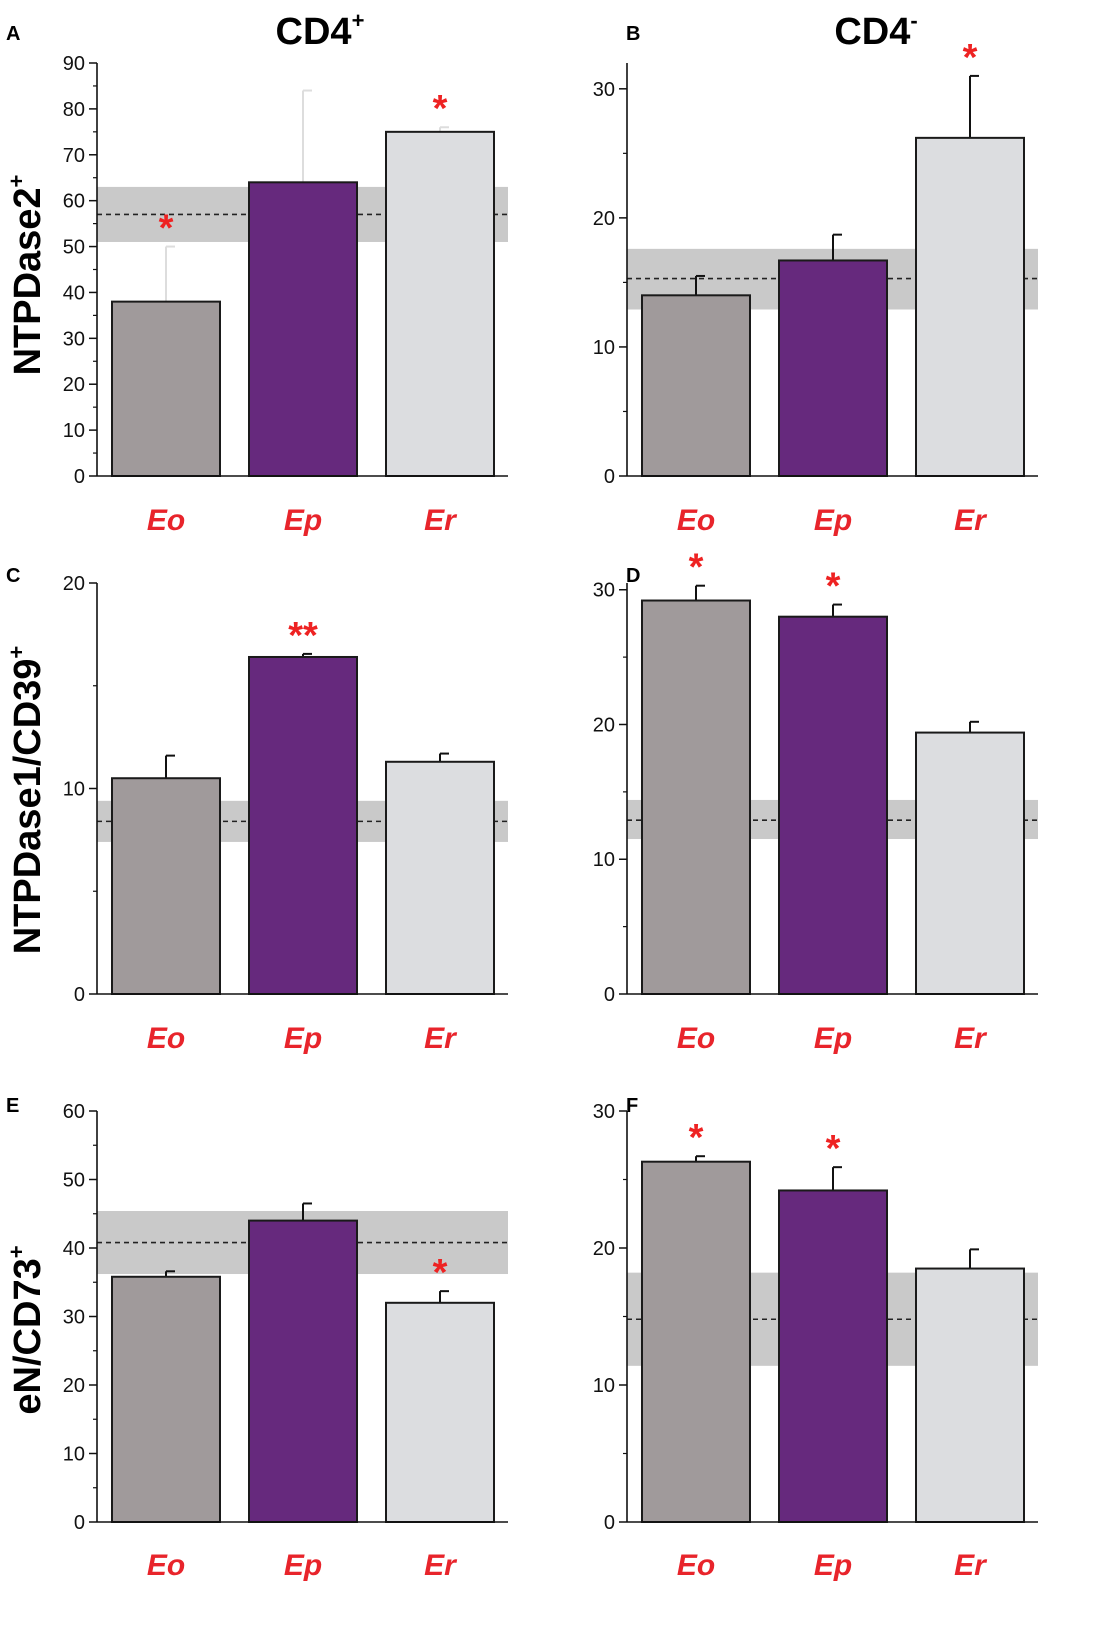 The width and height of the screenshot is (1100, 1652). Describe the element at coordinates (303, 636) in the screenshot. I see `significance-marker-ep: **` at that location.